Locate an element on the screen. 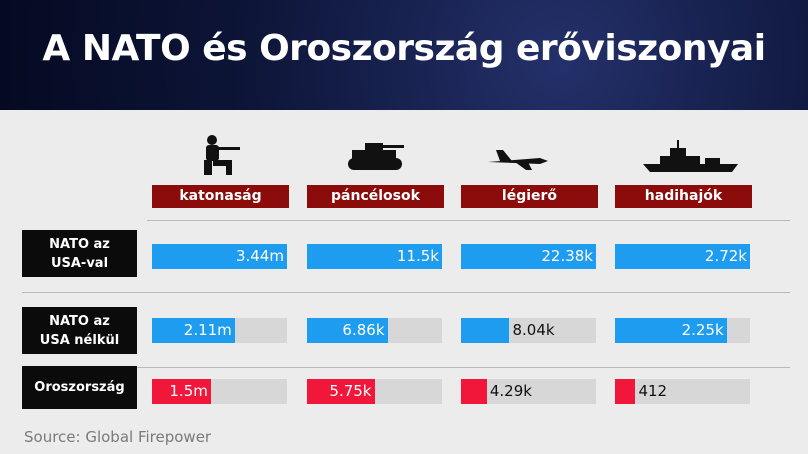 The height and width of the screenshot is (454, 808). value-label: 11.5k is located at coordinates (417, 256).